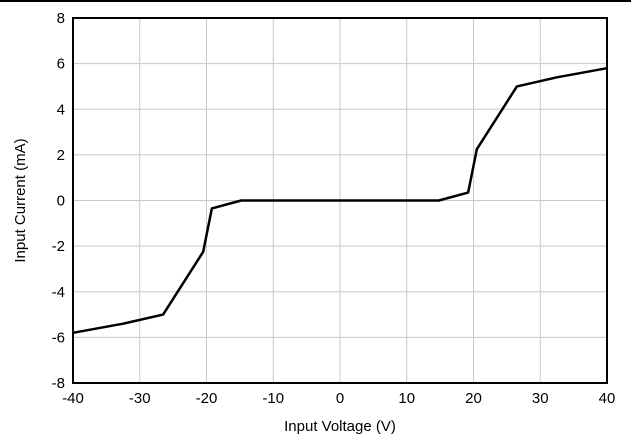 The image size is (631, 437). I want to click on x-tick-label: 0, so click(340, 398).